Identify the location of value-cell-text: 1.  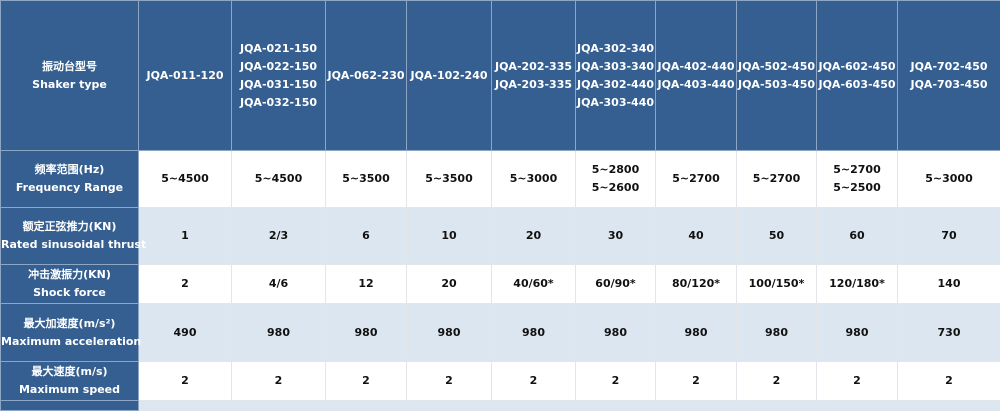
(185, 236).